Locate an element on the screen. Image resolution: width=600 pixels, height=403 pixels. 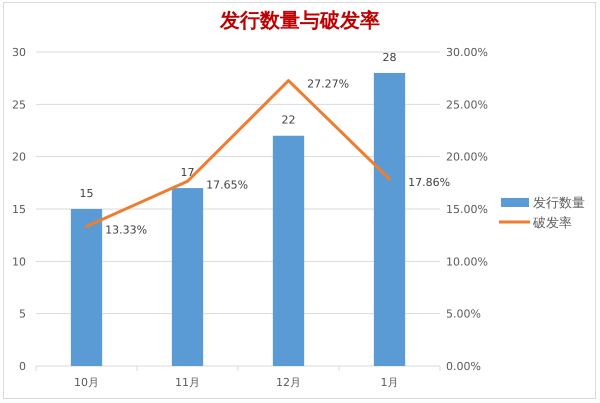
y2-tick-label: 20.00% is located at coordinates (467, 157).